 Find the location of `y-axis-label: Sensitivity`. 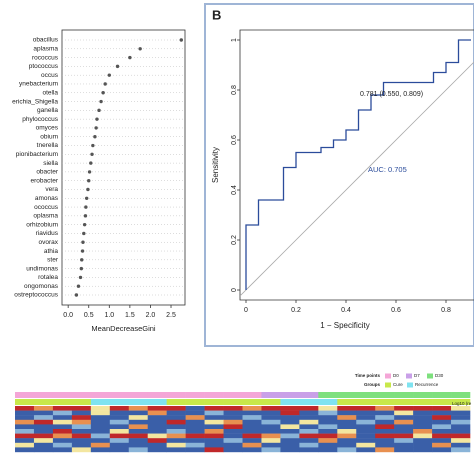

y-axis-label: Sensitivity is located at coordinates (215, 165).